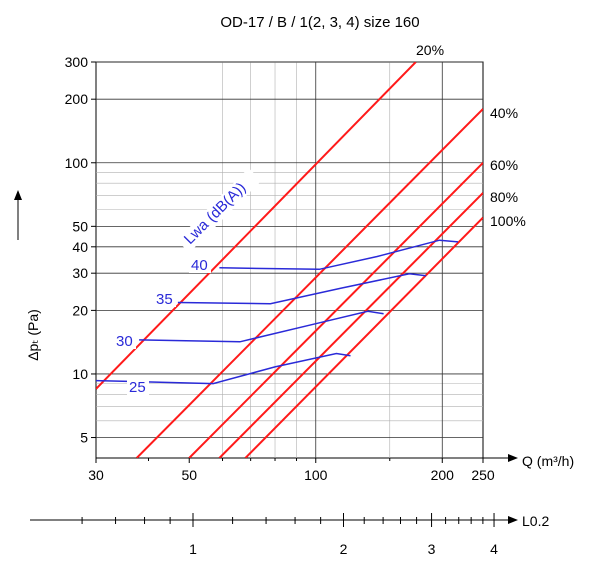 The image size is (609, 562). Describe the element at coordinates (80, 226) in the screenshot. I see `y-tick-label: 50` at that location.